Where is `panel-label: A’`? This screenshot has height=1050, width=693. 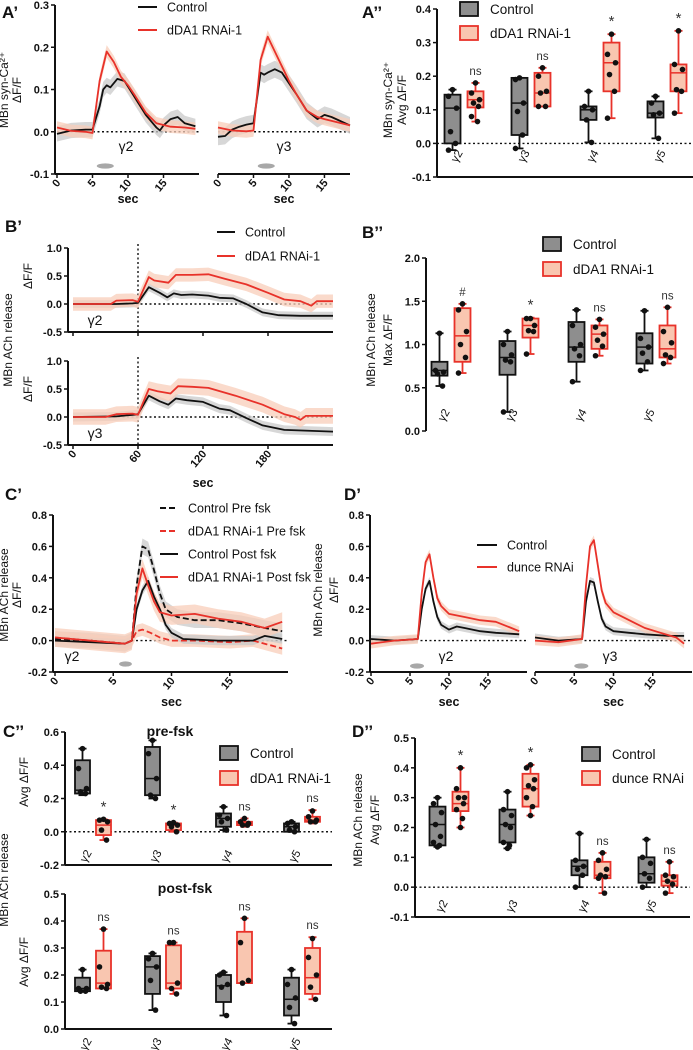
panel-label: A’ is located at coordinates (10, 12).